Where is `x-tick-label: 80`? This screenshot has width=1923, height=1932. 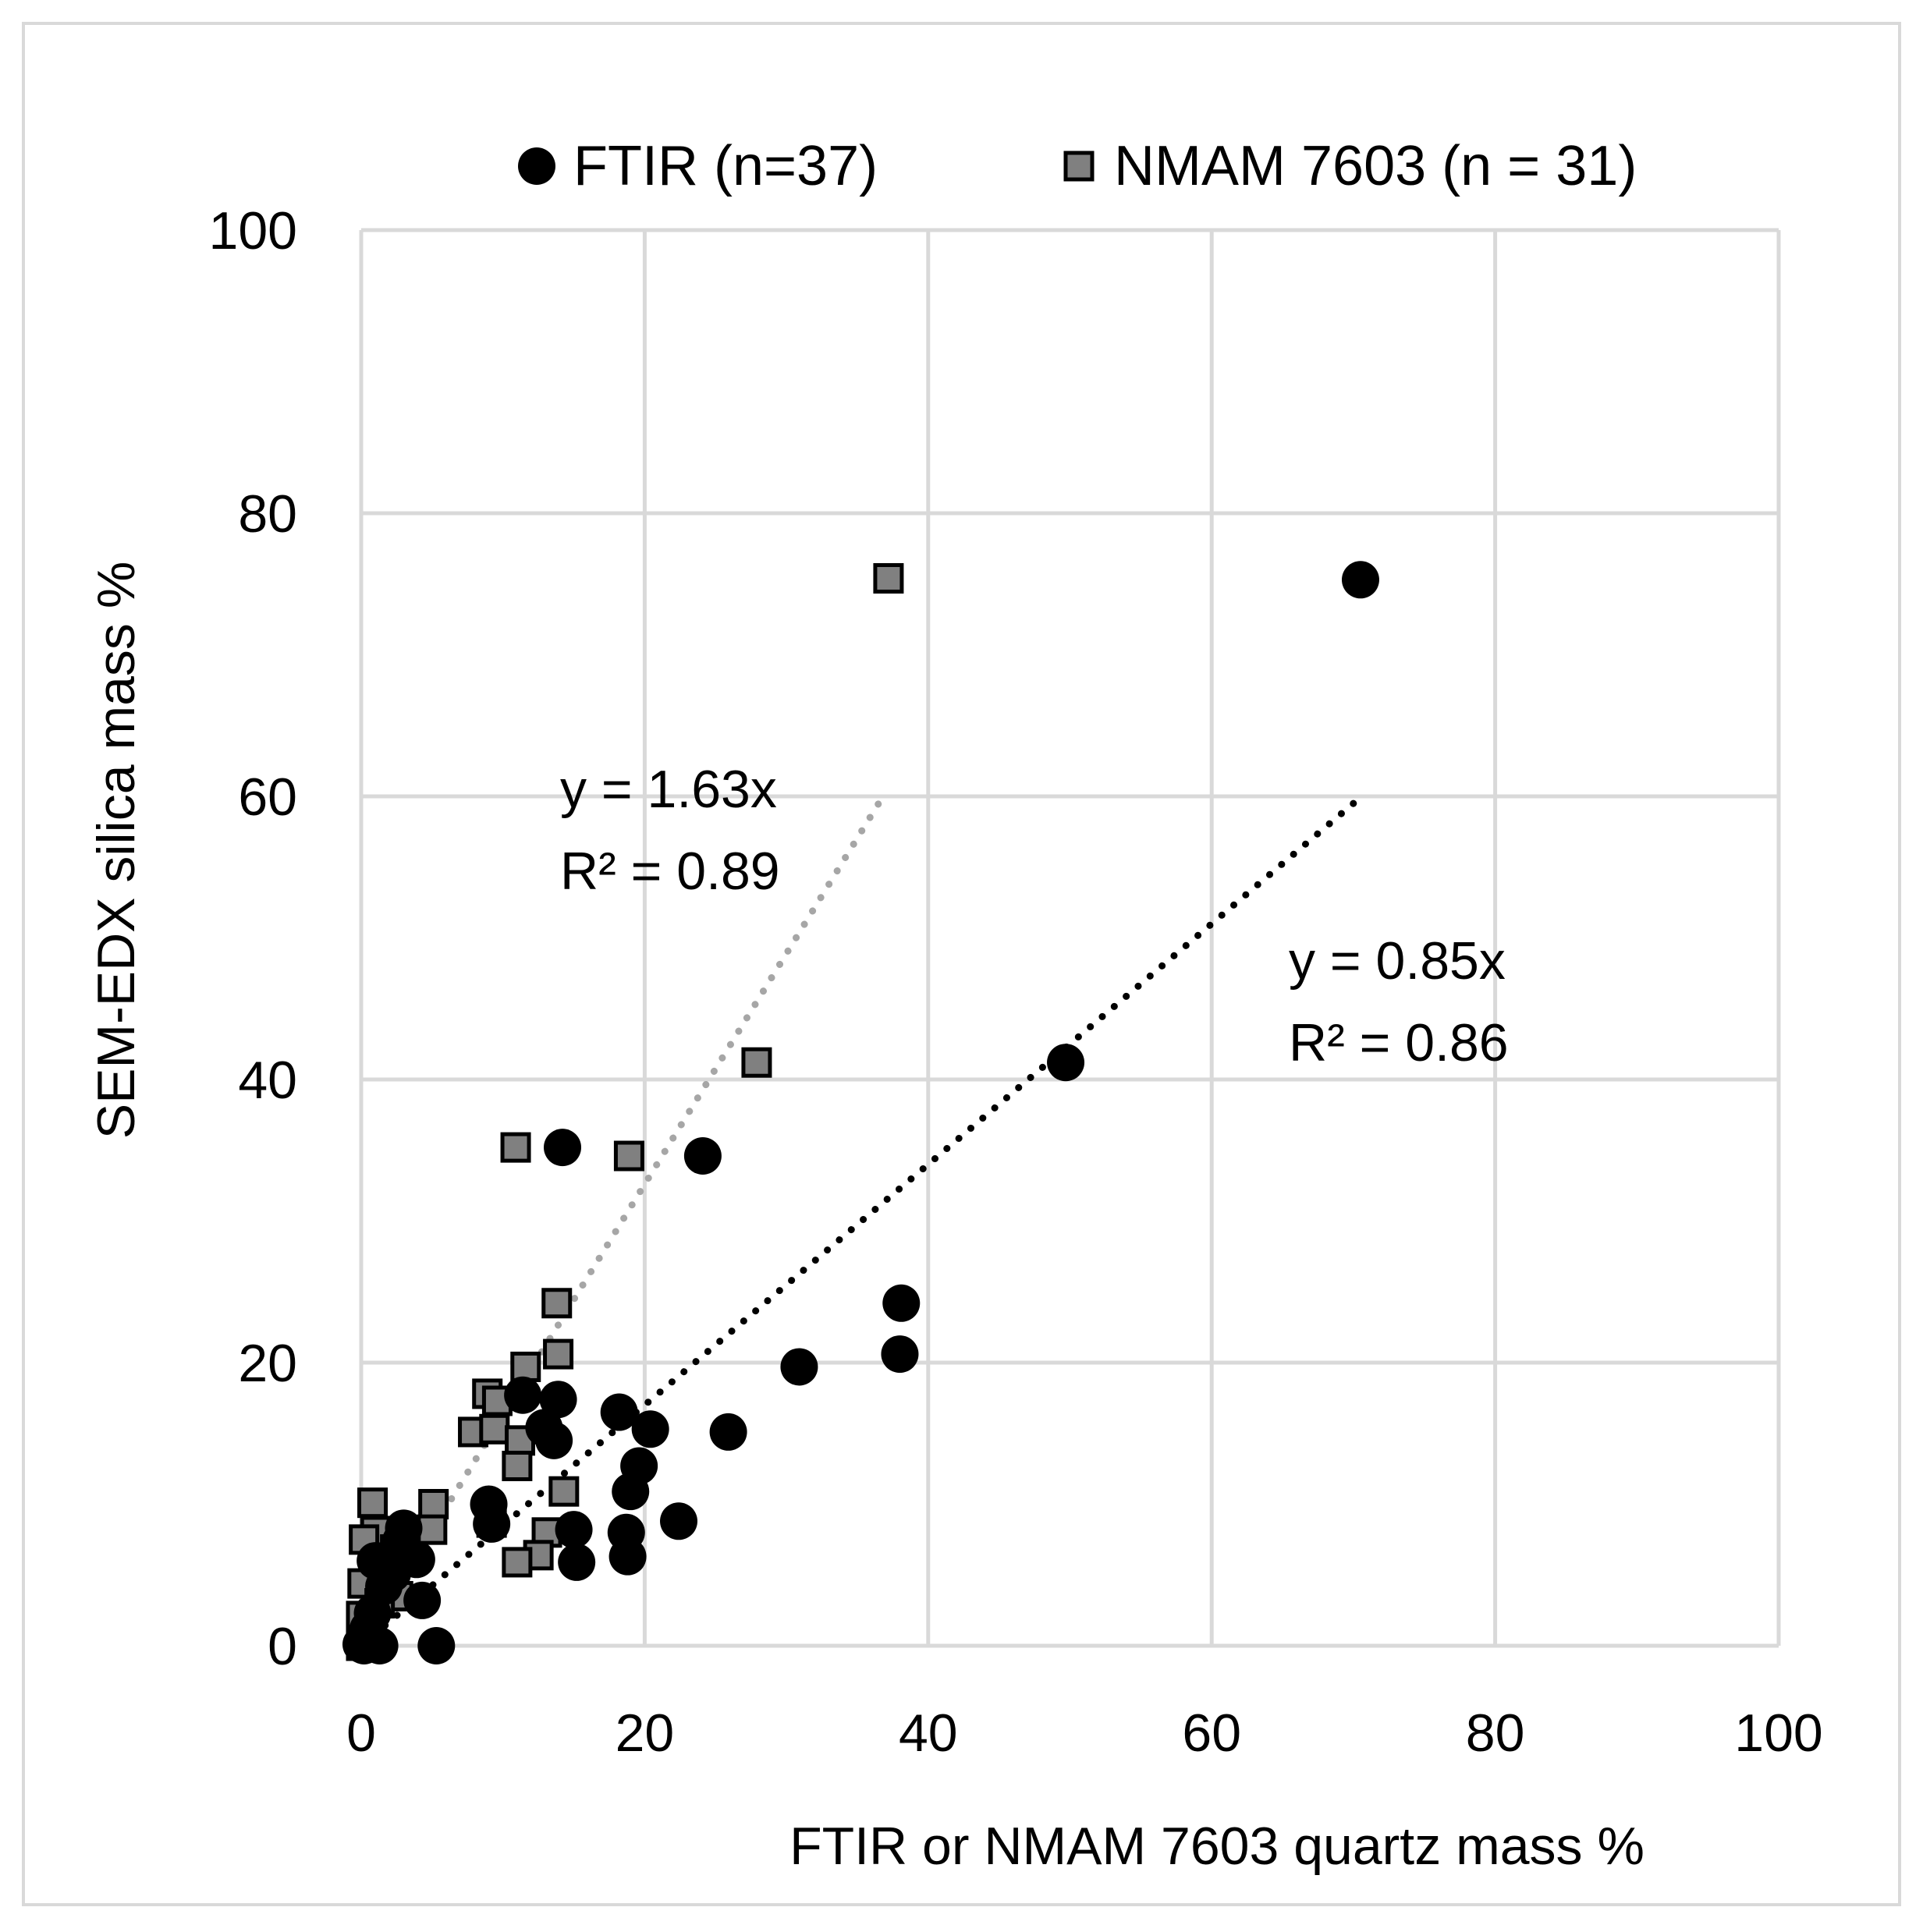
x-tick-label: 80 is located at coordinates (1495, 1733).